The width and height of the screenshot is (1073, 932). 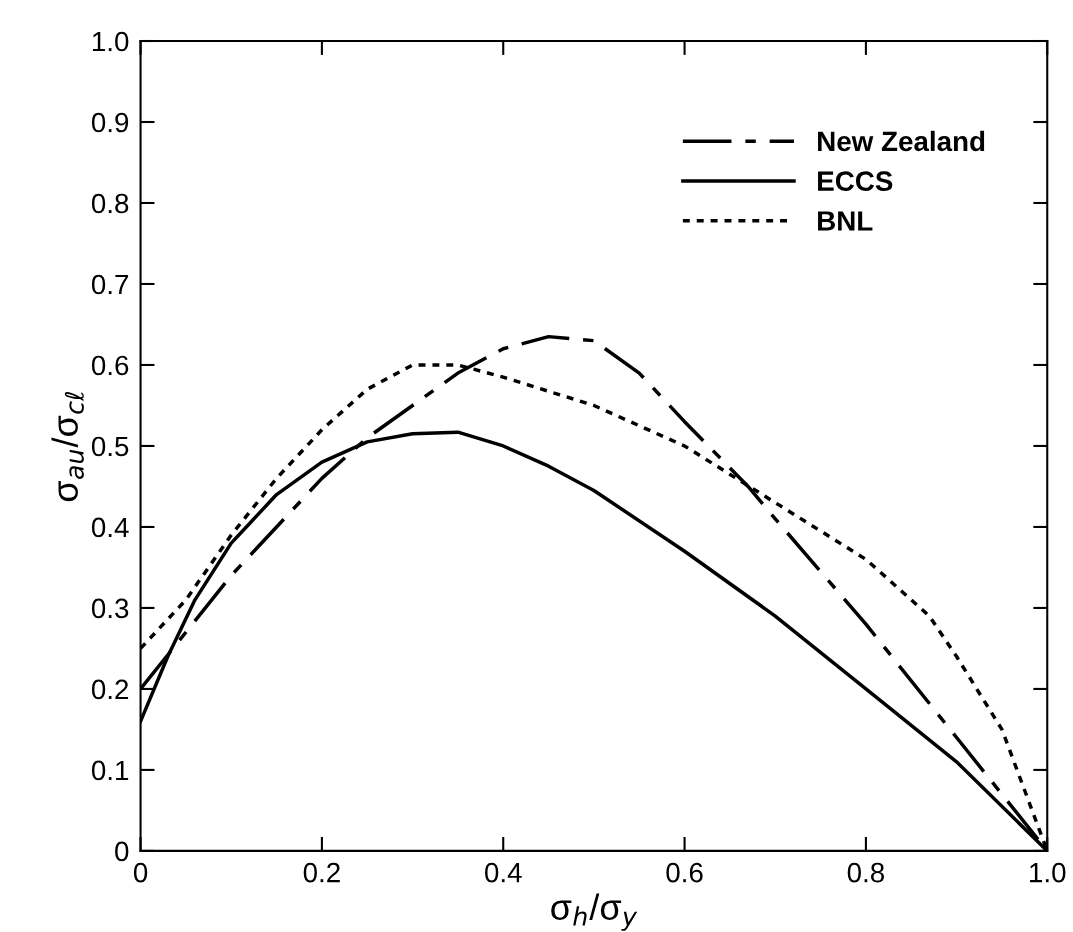 I want to click on y-tick-label: 0.8, so click(x=110, y=203).